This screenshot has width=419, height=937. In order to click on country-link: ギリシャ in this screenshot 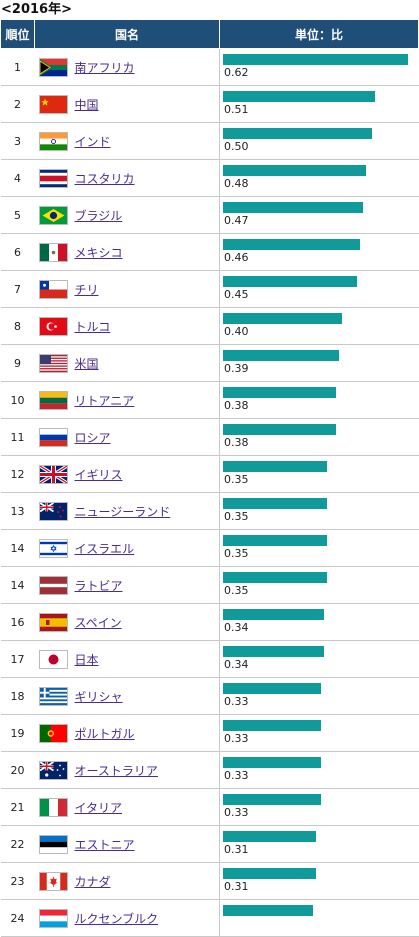, I will do `click(98, 696)`.